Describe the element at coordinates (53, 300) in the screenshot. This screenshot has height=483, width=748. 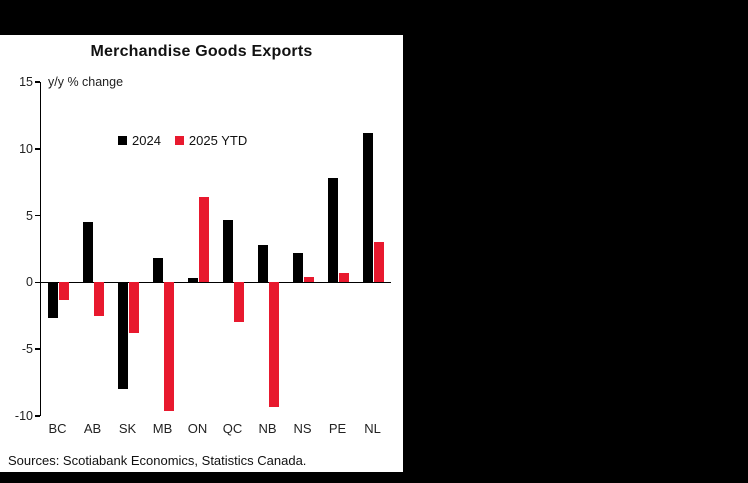
I see `bar-2024-bc` at that location.